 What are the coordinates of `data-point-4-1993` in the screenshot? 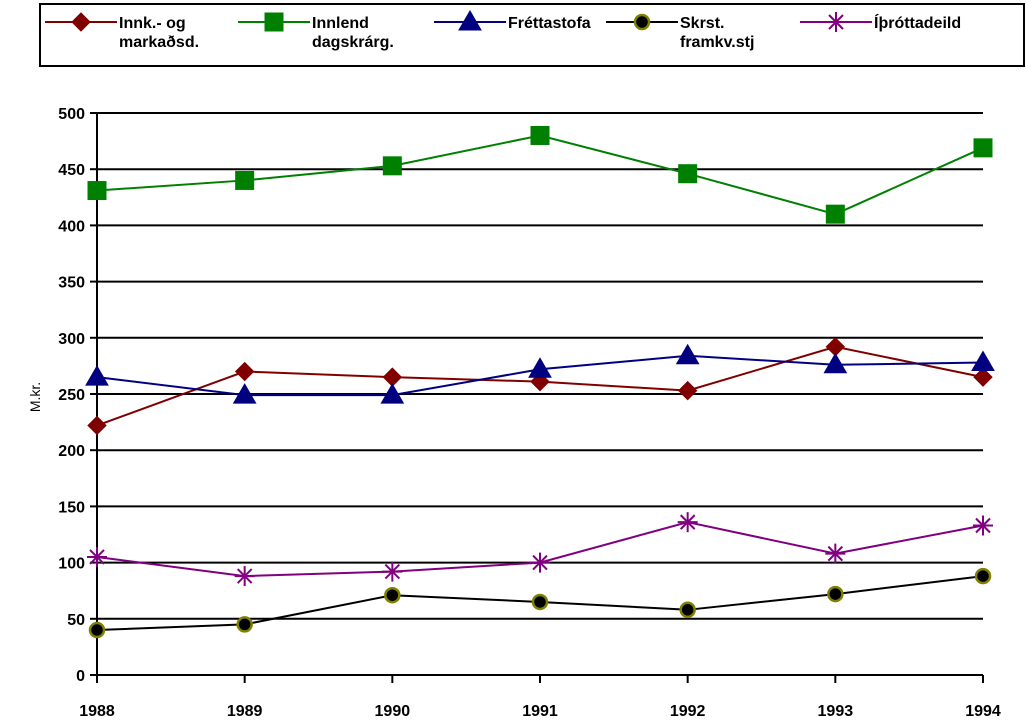 It's located at (835, 553).